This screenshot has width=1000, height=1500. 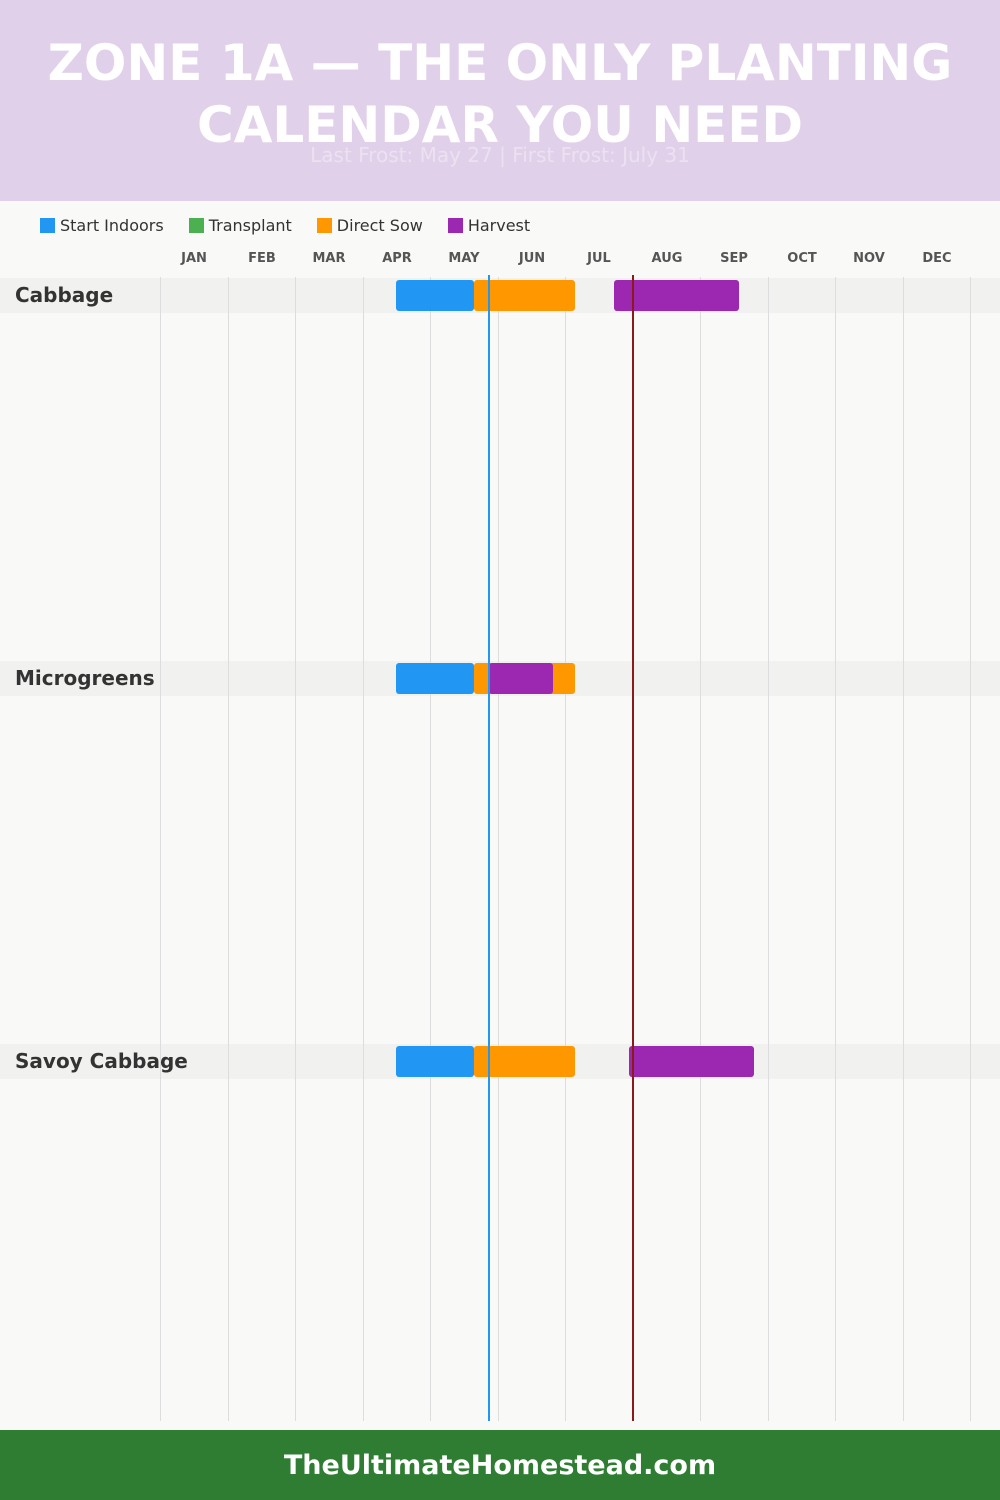 I want to click on legend-item-transplant: Transplant, so click(x=240, y=225).